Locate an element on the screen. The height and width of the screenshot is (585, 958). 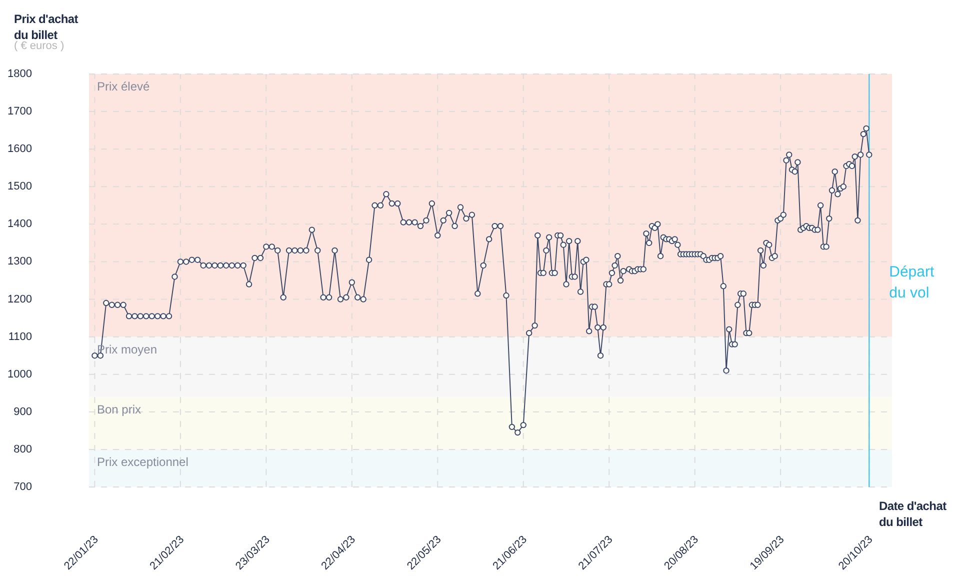
y-tick-label: 1400 is located at coordinates (20, 224).